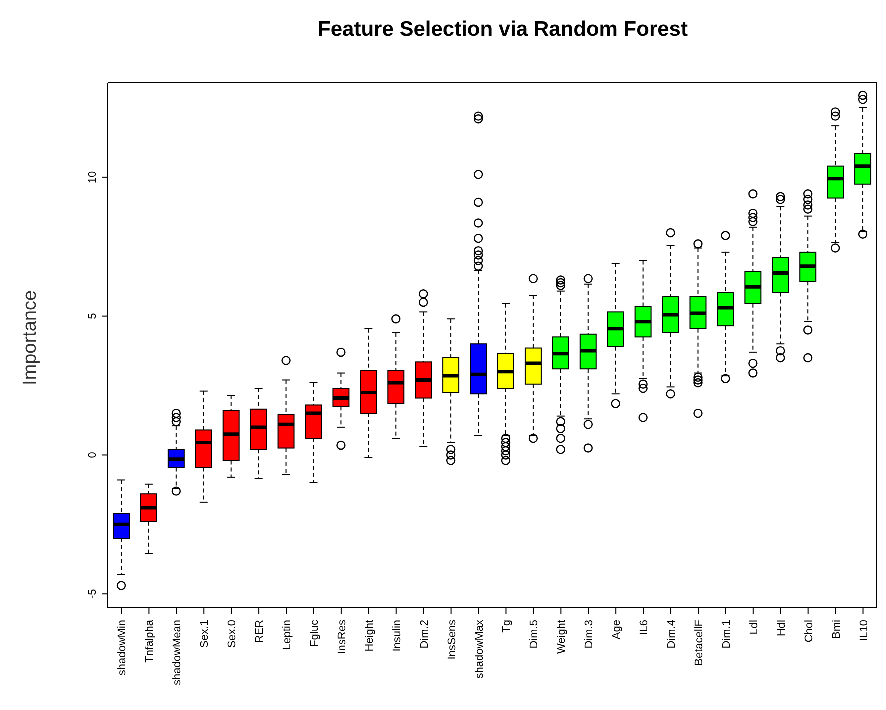  Describe the element at coordinates (480, 649) in the screenshot. I see `x-tick-label: shadowMax` at that location.